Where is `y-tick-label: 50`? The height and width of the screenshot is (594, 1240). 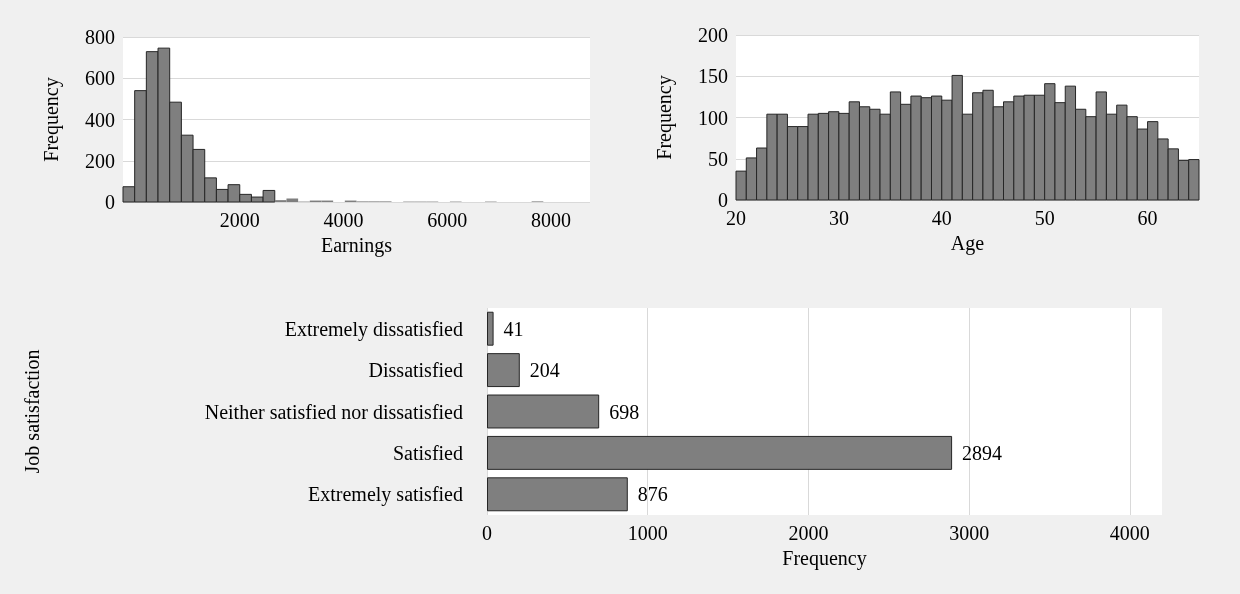
y-tick-label: 50 is located at coordinates (718, 158).